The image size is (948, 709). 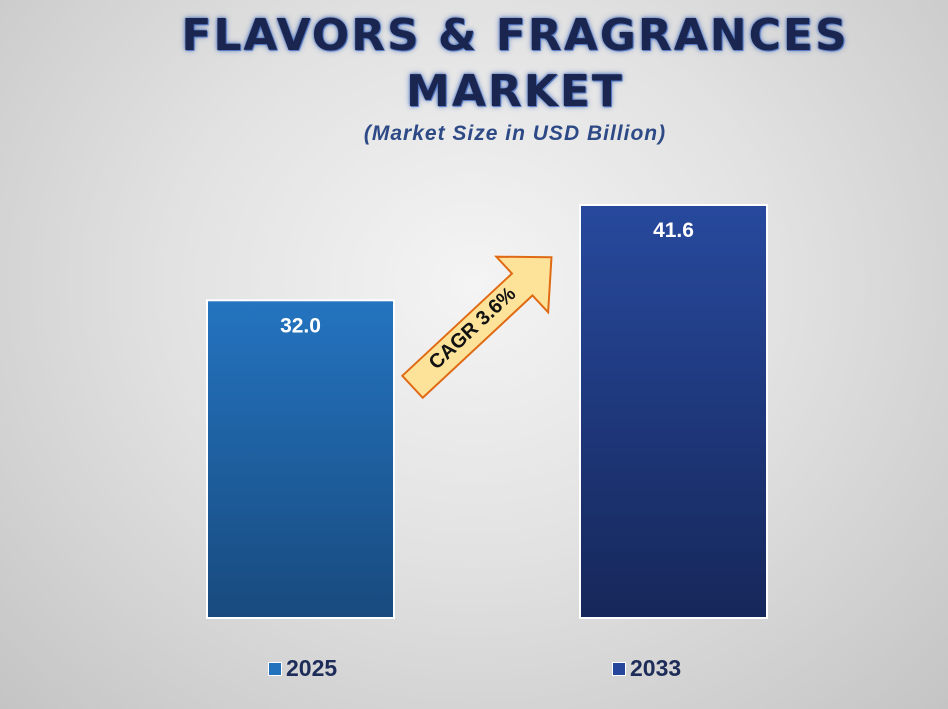 I want to click on data-label-2025: 32.0, so click(x=300, y=325).